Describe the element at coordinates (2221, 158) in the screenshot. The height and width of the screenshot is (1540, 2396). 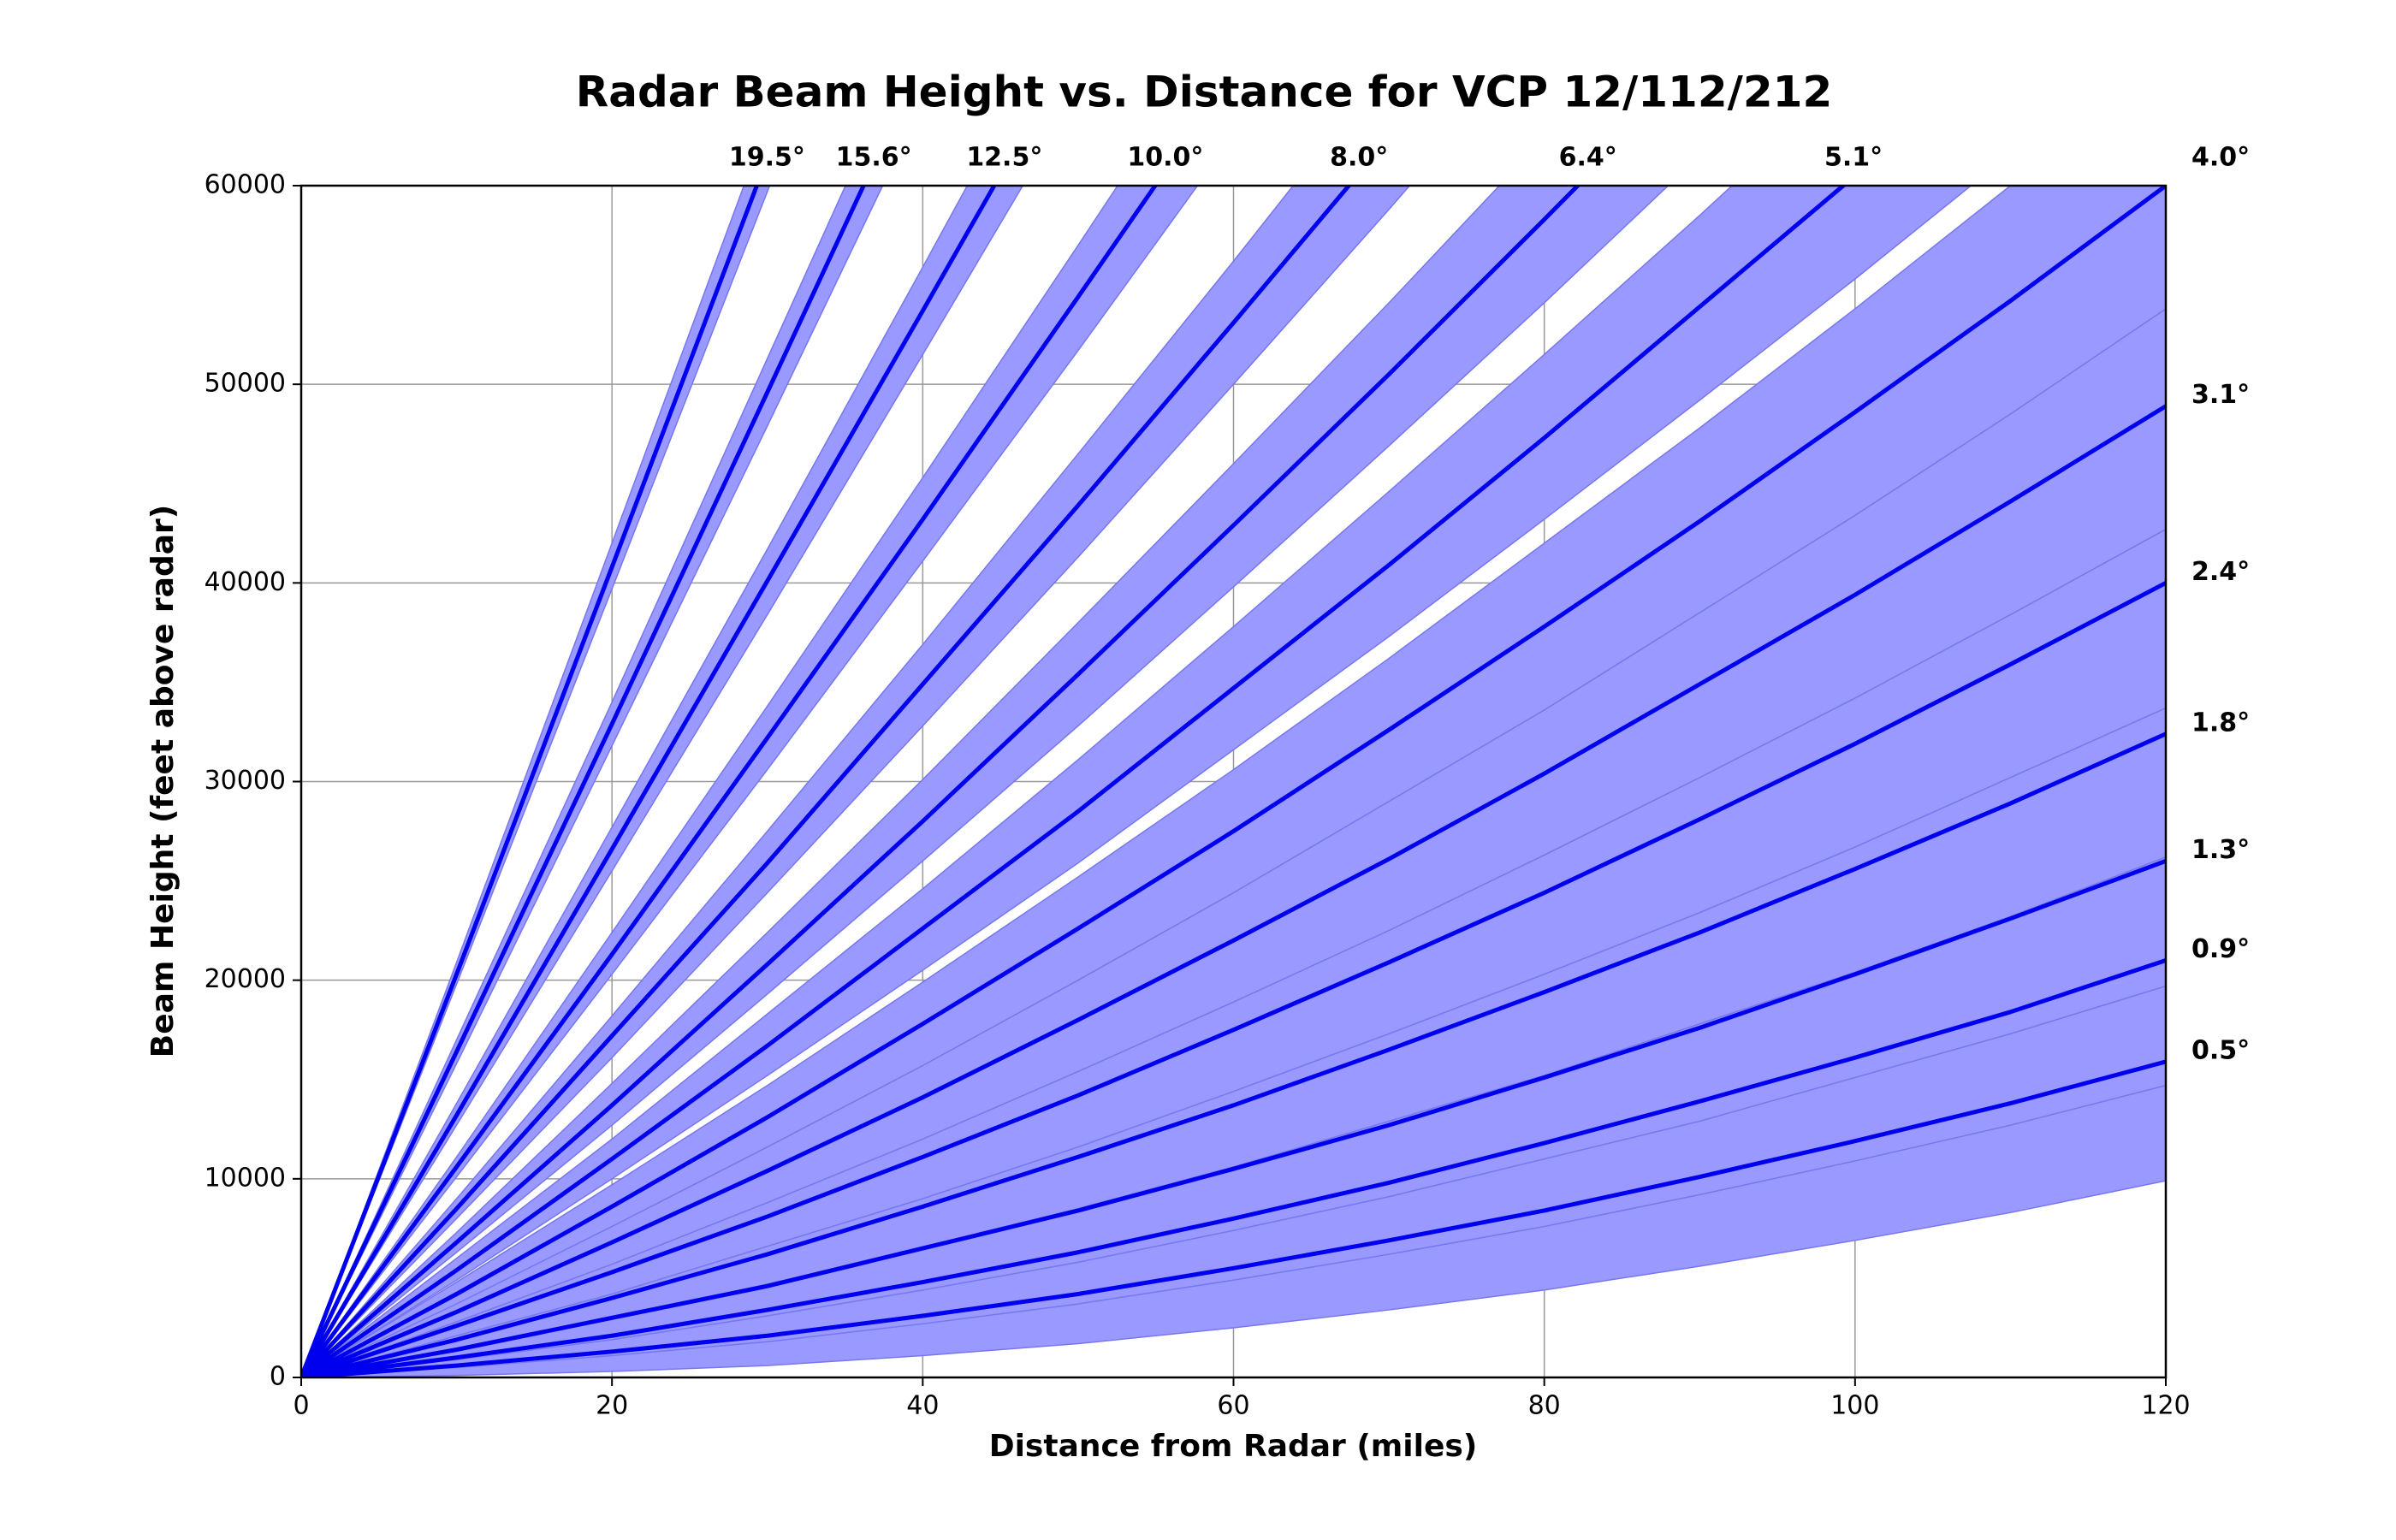
I see `series-label: 4.0°` at that location.